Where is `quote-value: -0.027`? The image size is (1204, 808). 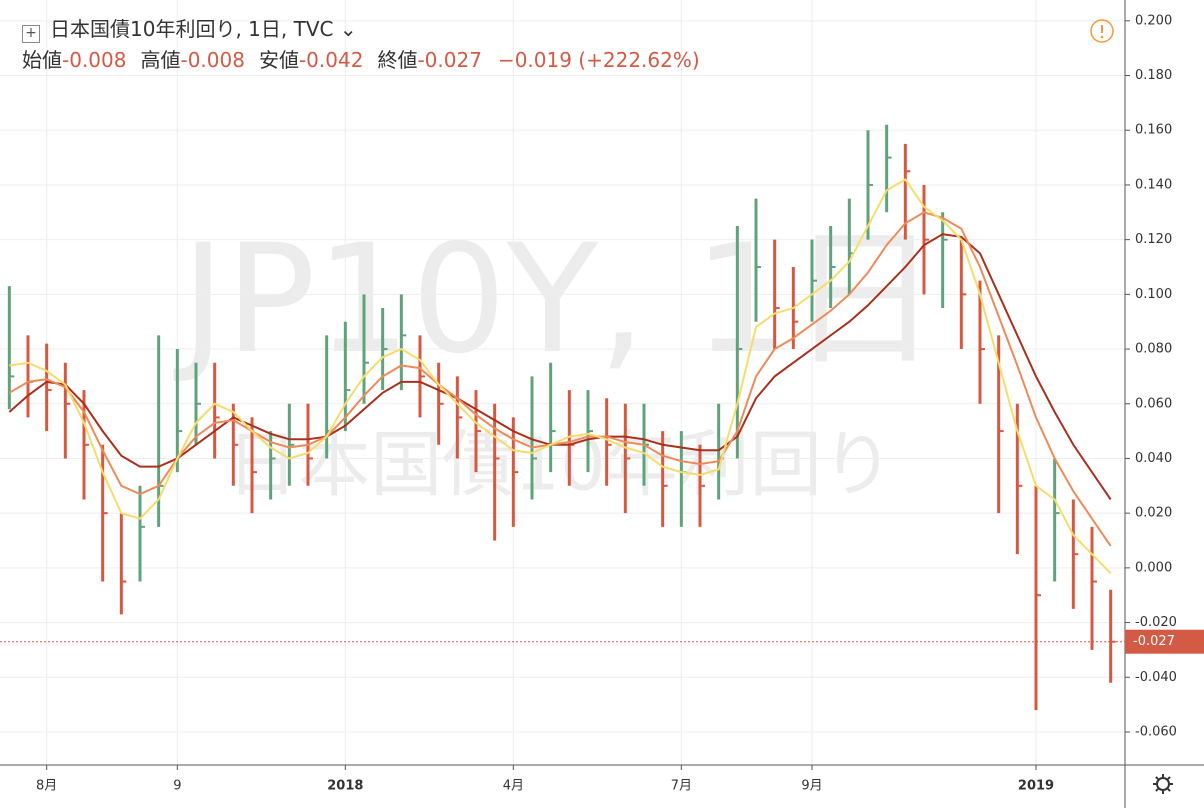 quote-value: -0.027 is located at coordinates (449, 60).